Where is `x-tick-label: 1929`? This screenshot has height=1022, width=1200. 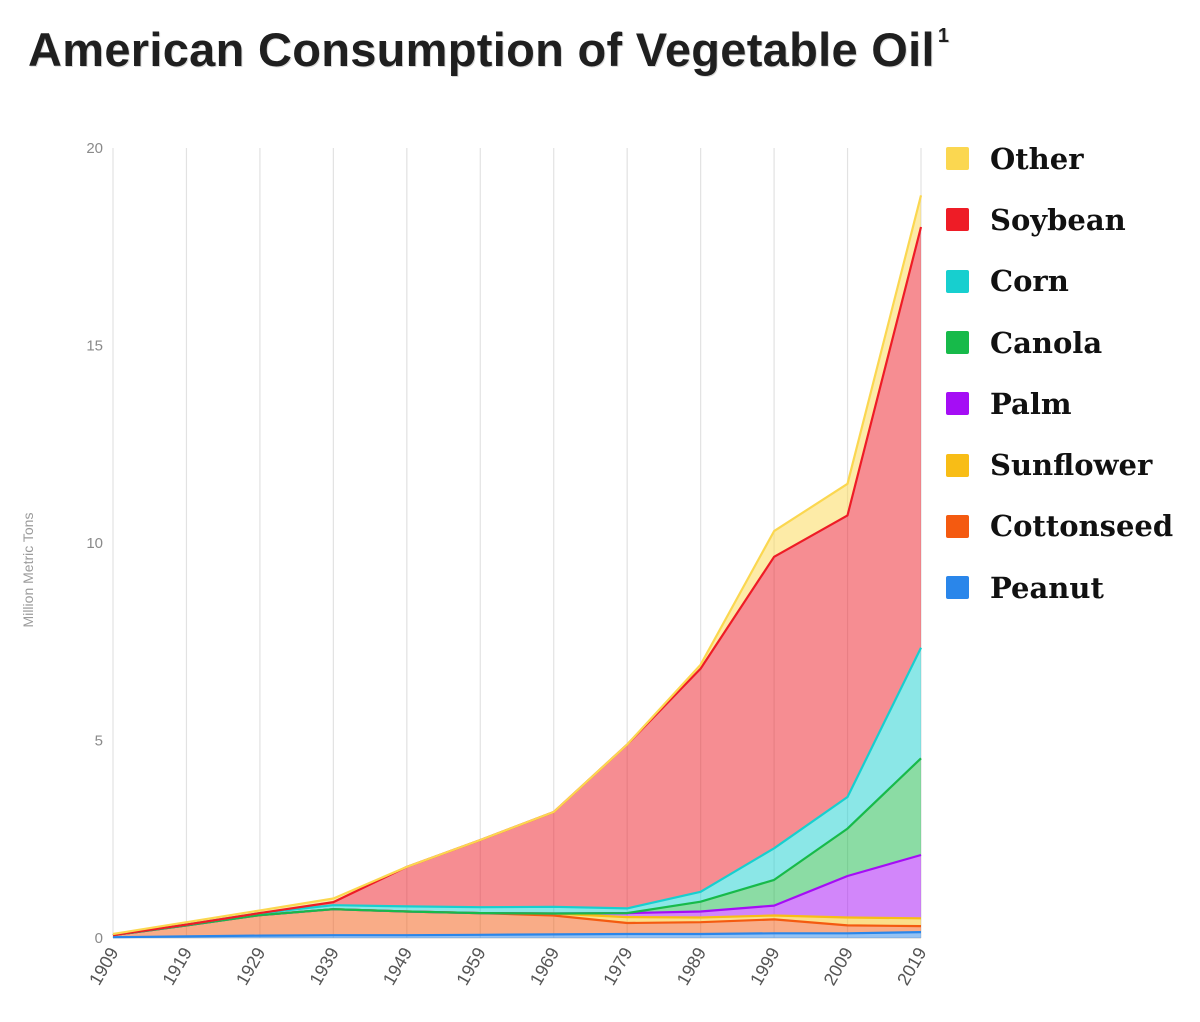 x-tick-label: 1929 is located at coordinates (250, 966).